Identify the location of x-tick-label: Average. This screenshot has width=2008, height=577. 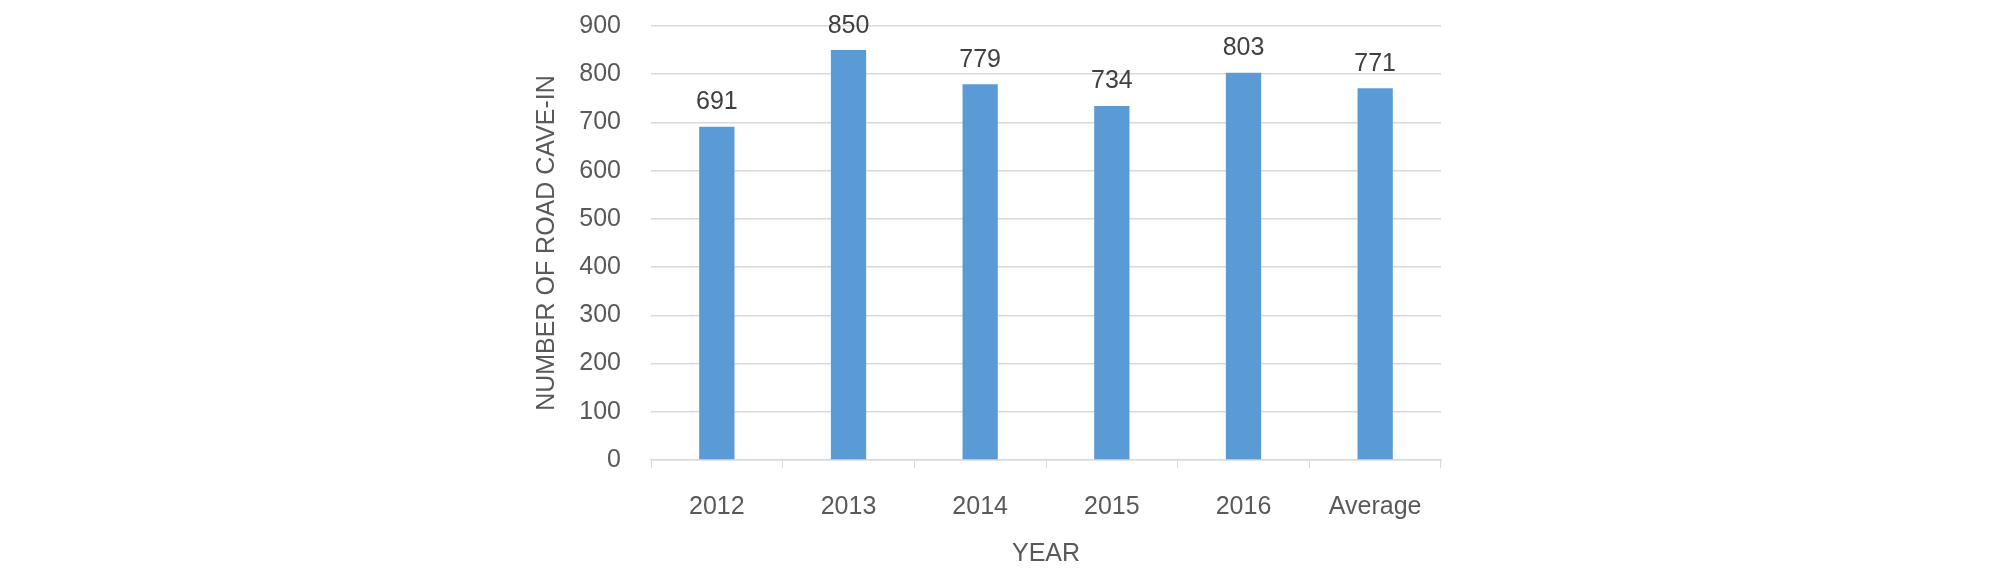
(1375, 504).